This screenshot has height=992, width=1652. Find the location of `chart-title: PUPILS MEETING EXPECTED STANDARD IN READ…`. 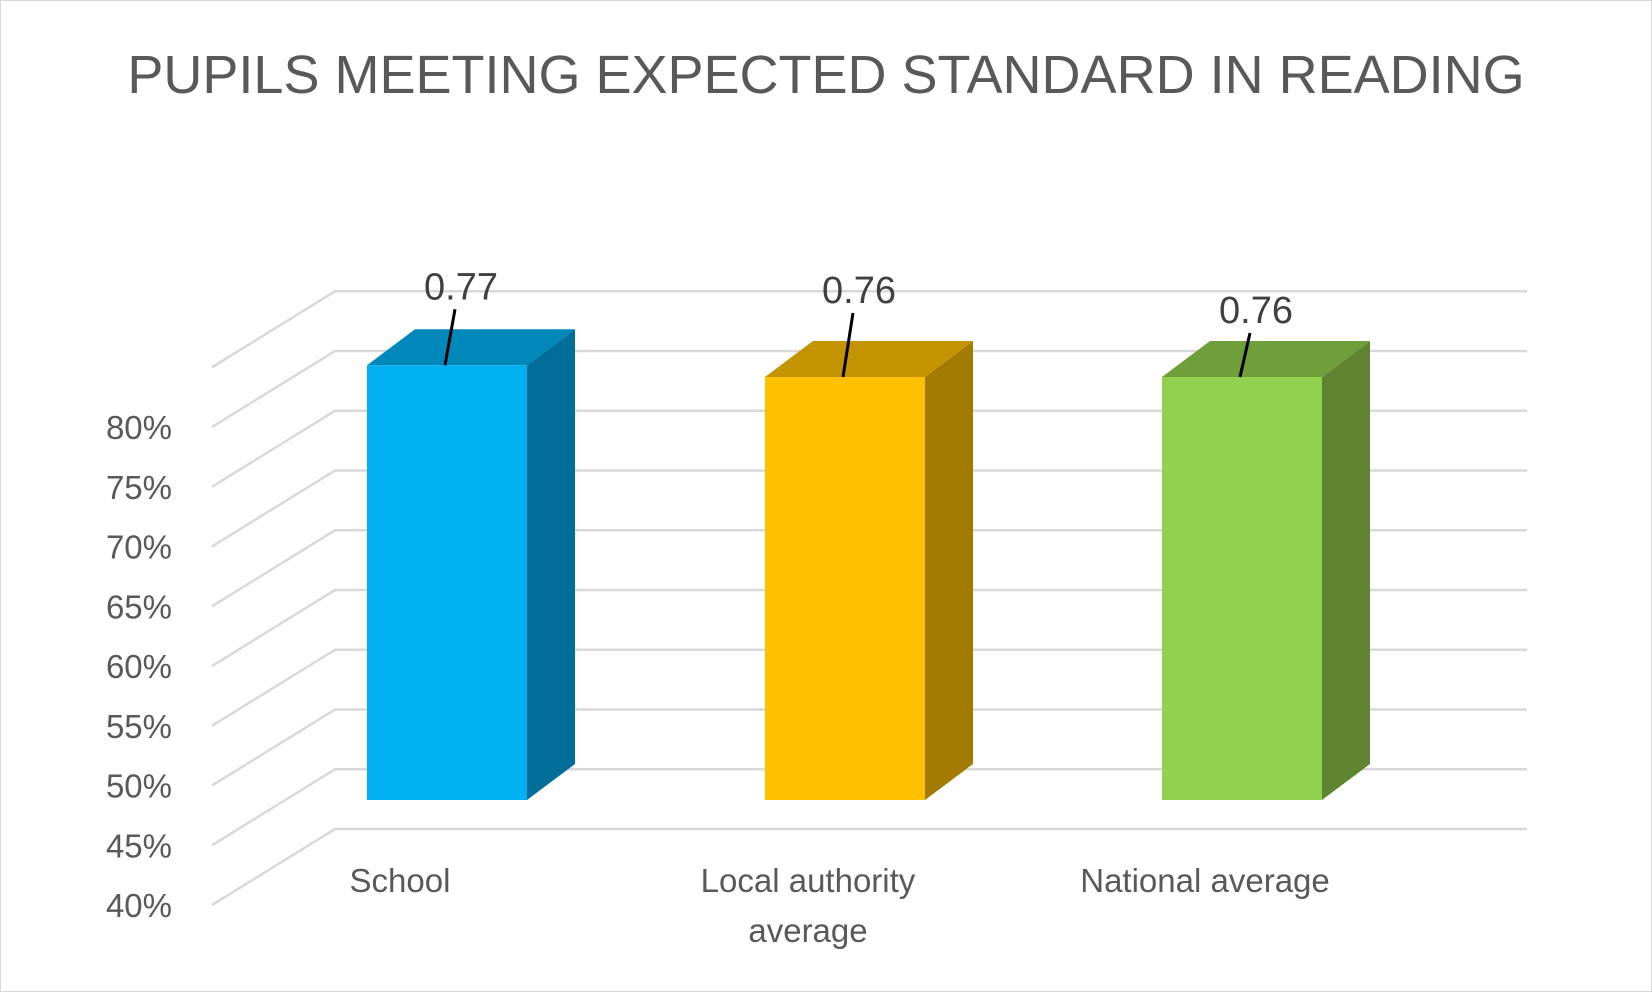

chart-title: PUPILS MEETING EXPECTED STANDARD IN READ… is located at coordinates (826, 75).